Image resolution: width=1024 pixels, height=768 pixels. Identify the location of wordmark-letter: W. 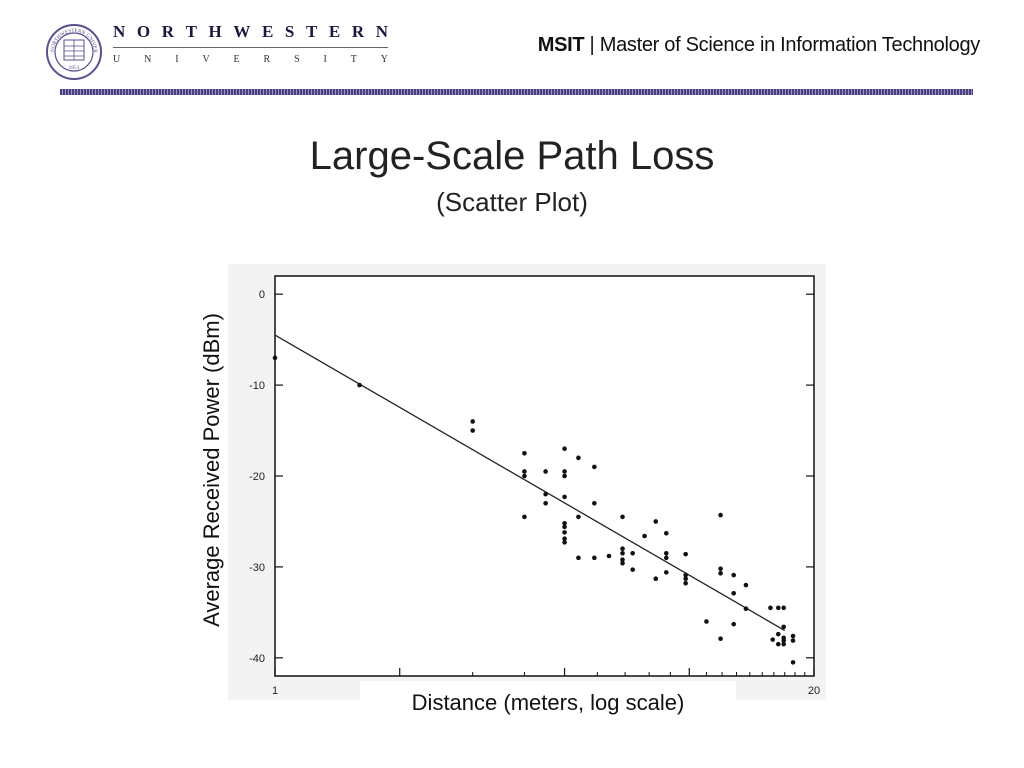
(242, 31).